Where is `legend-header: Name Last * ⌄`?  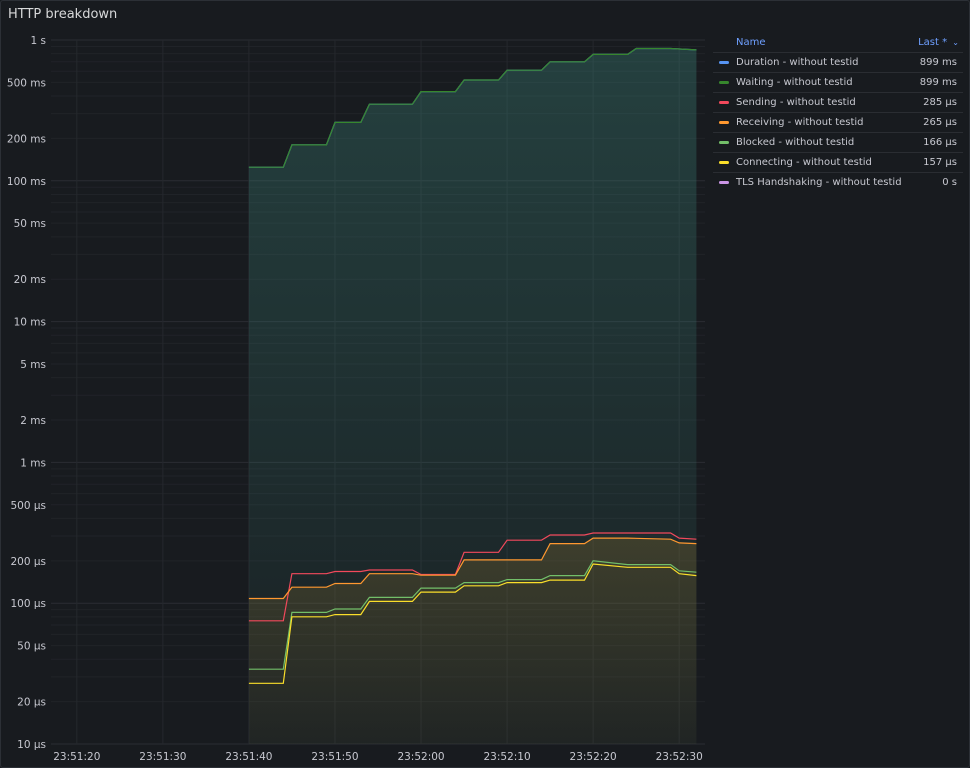 legend-header: Name Last * ⌄ is located at coordinates (838, 42).